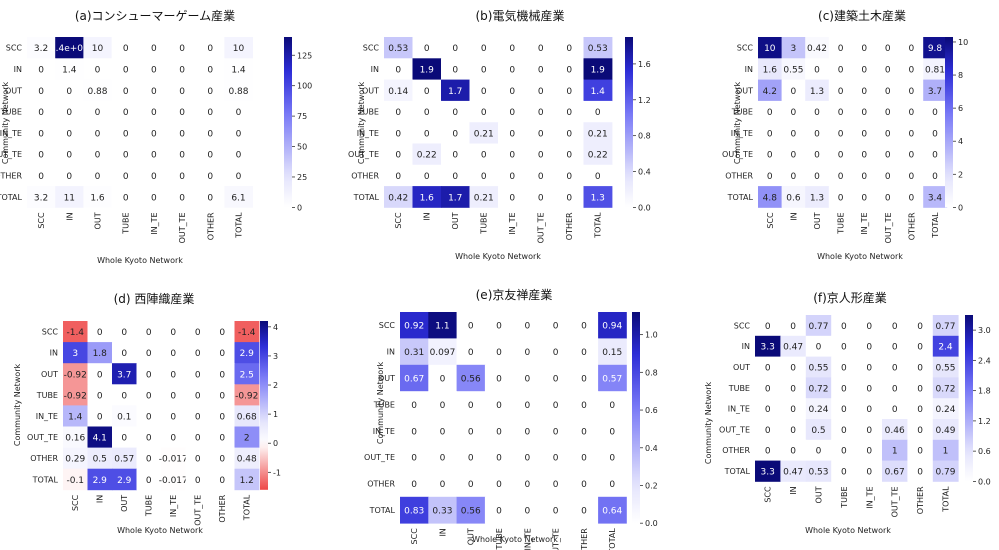 This screenshot has width=999, height=550. Describe the element at coordinates (612, 380) in the screenshot. I see `cell-label: 0.57` at that location.